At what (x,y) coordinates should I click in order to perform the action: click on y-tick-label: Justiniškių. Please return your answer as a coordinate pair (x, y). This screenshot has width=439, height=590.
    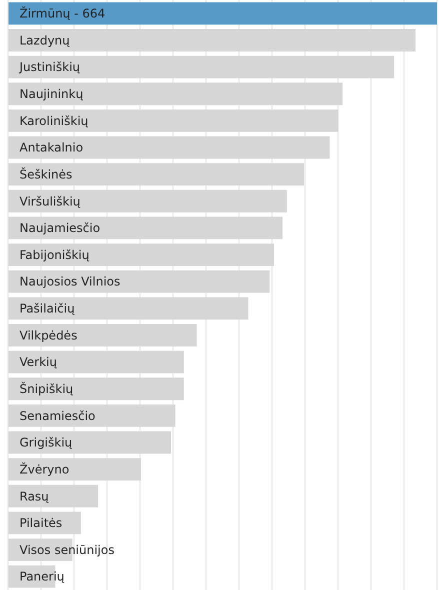
    Looking at the image, I should click on (49, 67).